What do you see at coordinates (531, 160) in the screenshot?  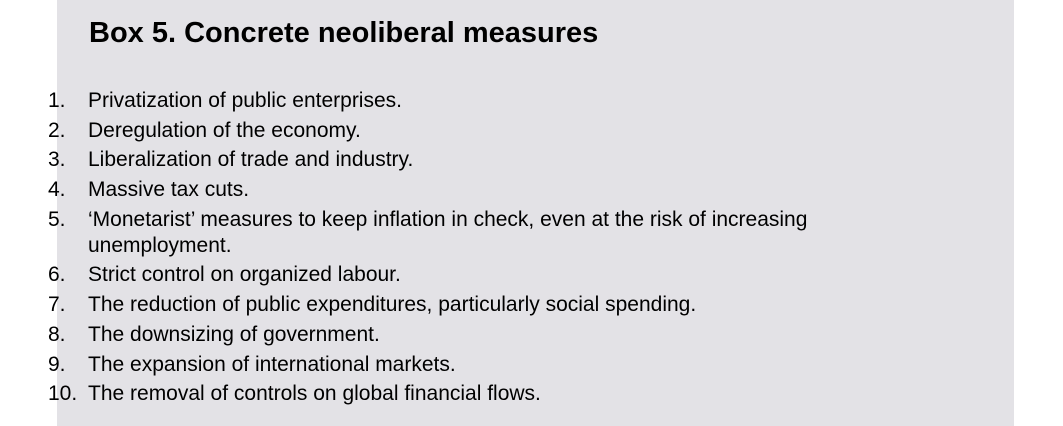 I see `list-item: 3. Liberalization of trade and industry.` at bounding box center [531, 160].